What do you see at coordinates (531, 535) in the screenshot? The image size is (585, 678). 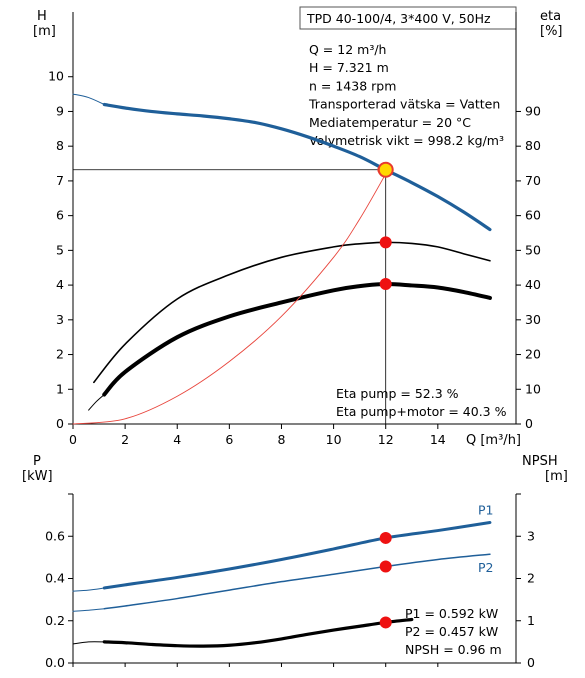 I see `bottom-right-tick-label: 3` at bounding box center [531, 535].